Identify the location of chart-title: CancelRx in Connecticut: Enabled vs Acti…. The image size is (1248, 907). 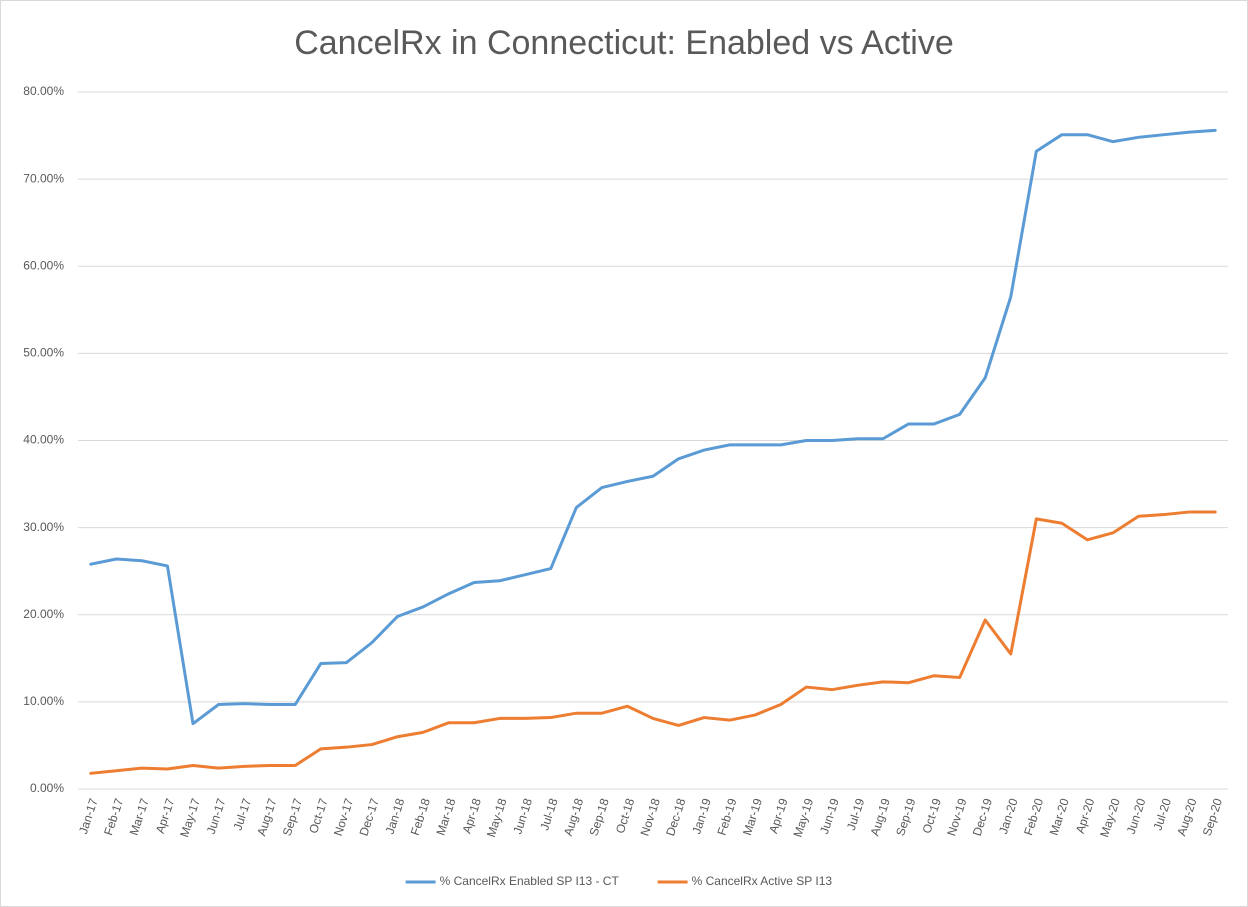
(624, 43).